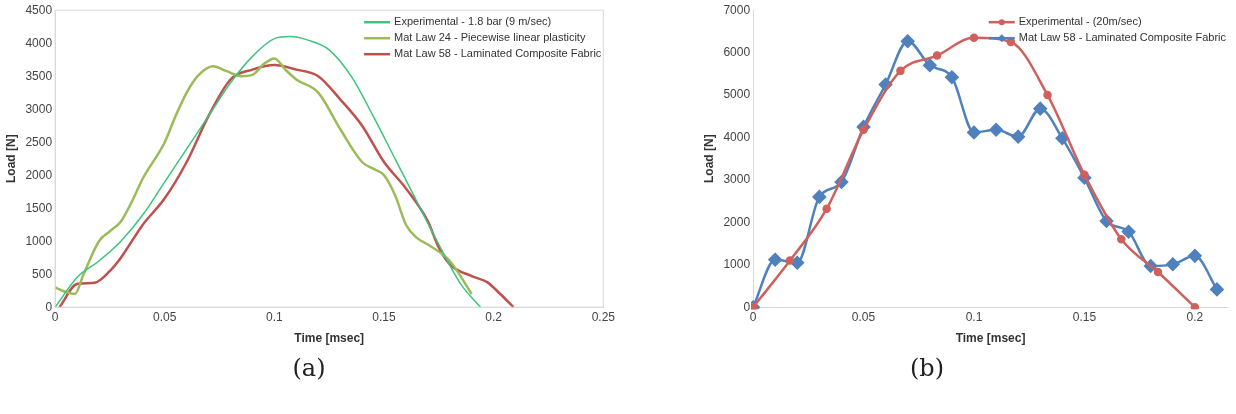 The width and height of the screenshot is (1236, 414). What do you see at coordinates (490, 37) in the screenshot?
I see `legend-label: Mat Law 24 - Piecewise linear plasticity` at bounding box center [490, 37].